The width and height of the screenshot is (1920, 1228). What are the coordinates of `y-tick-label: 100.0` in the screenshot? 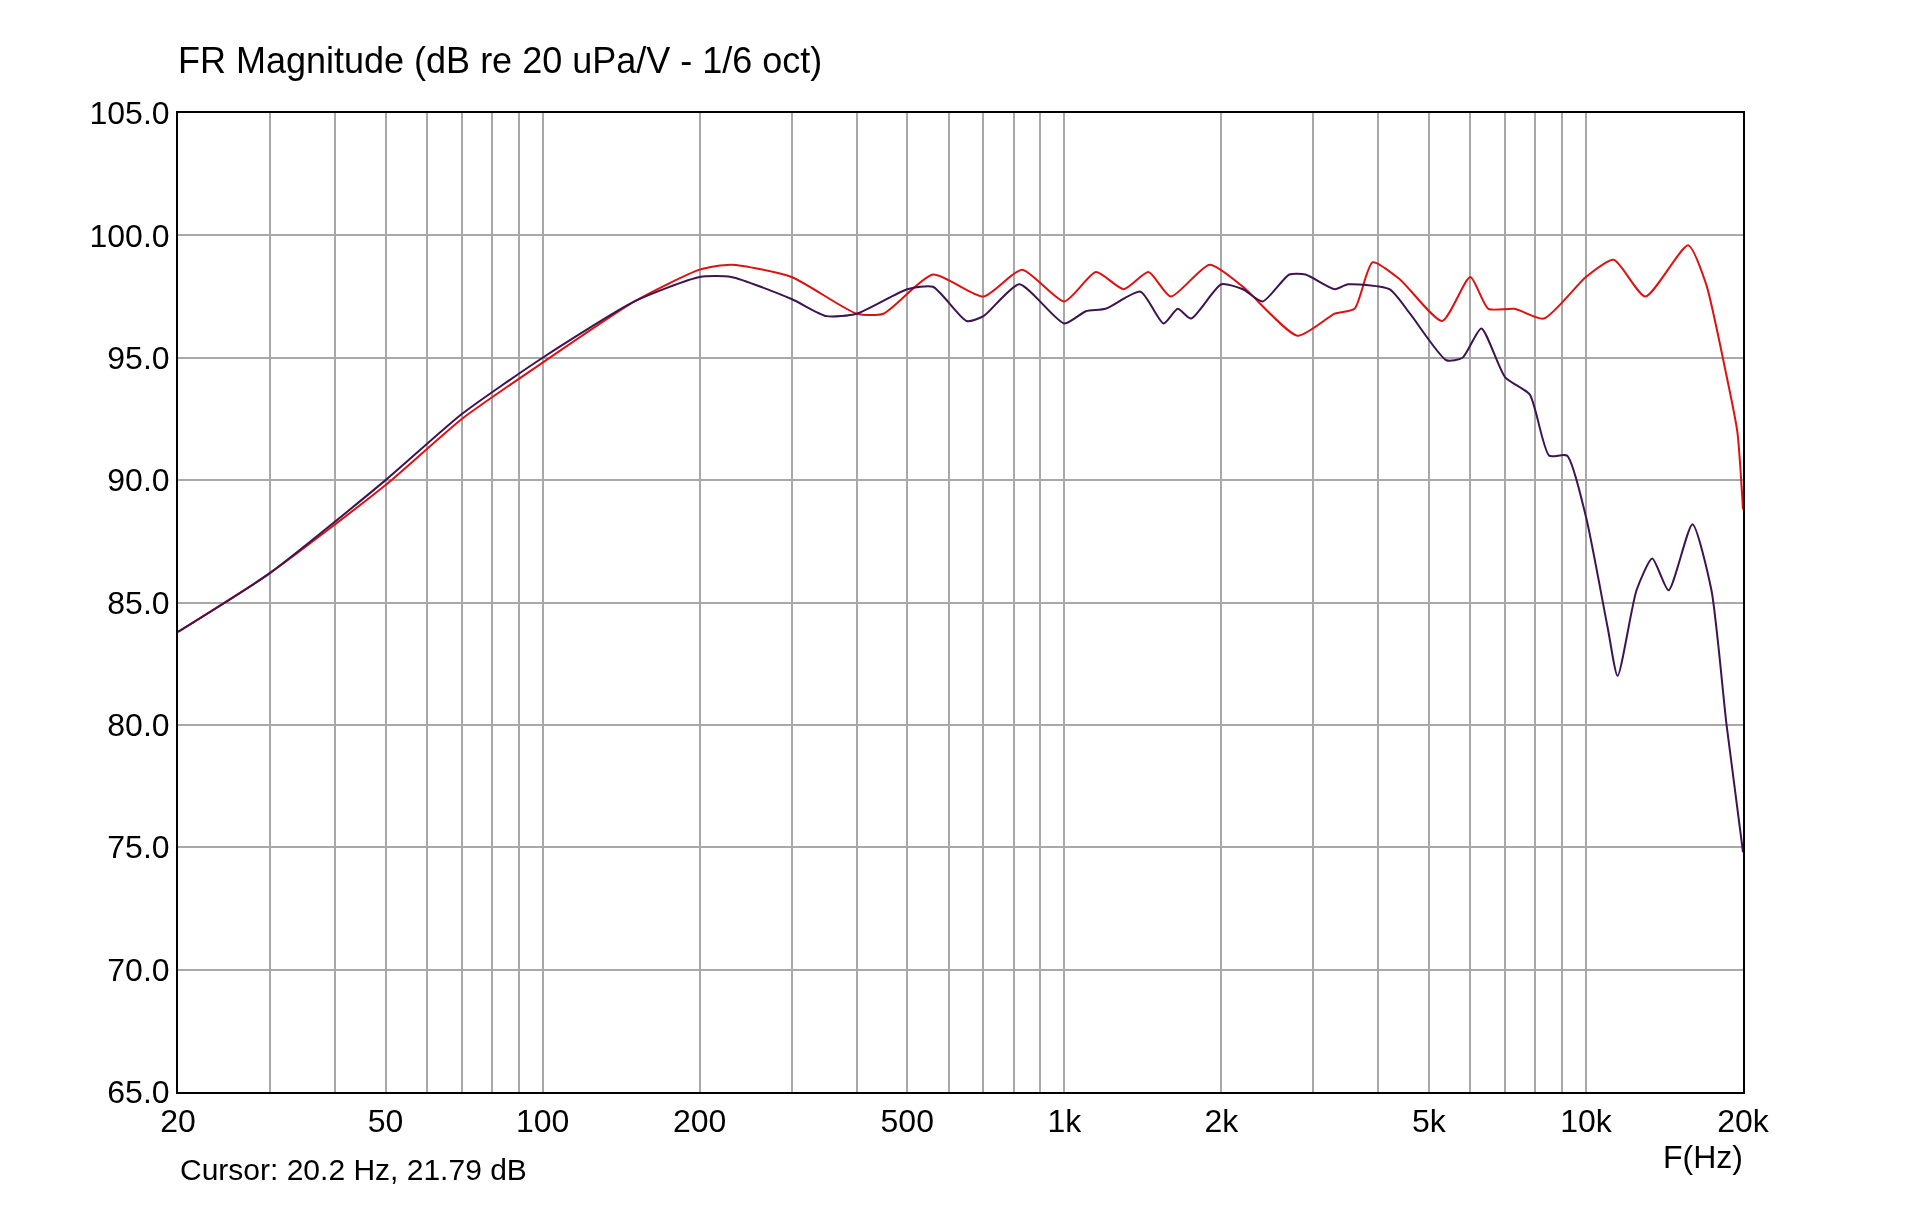 It's located at (129, 235).